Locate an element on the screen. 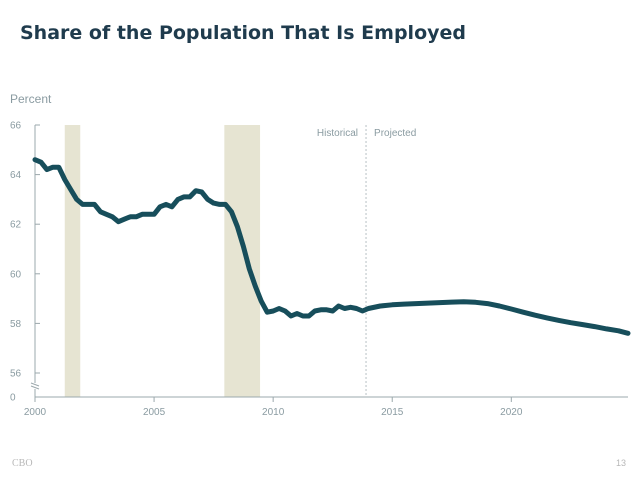  annotation-projected: Projected is located at coordinates (395, 133).